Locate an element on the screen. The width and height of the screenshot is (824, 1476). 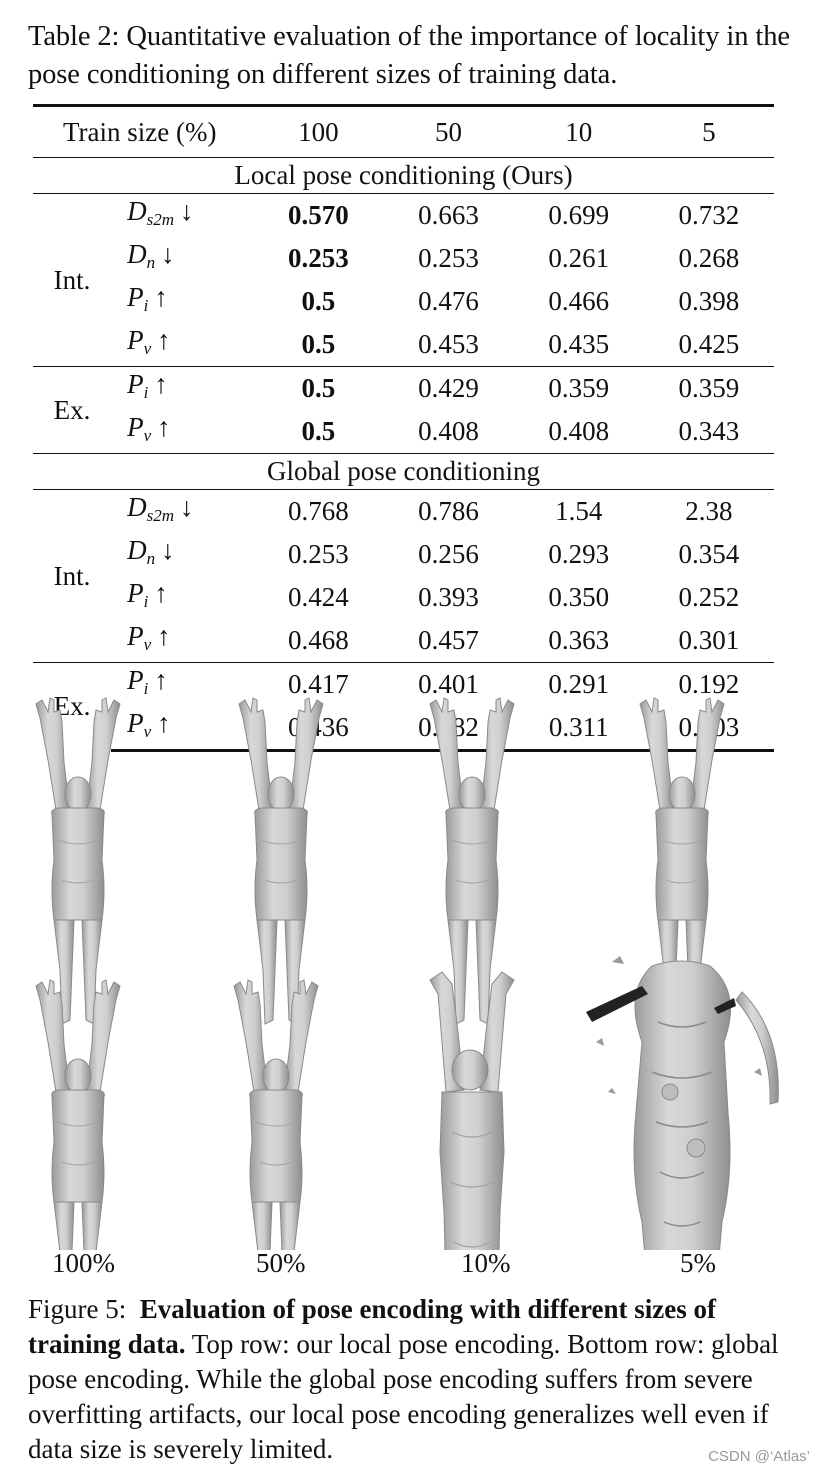
table-row: Ex. Pi ↑ 0.417 0.401 0.291 0.192 is located at coordinates (403, 706).